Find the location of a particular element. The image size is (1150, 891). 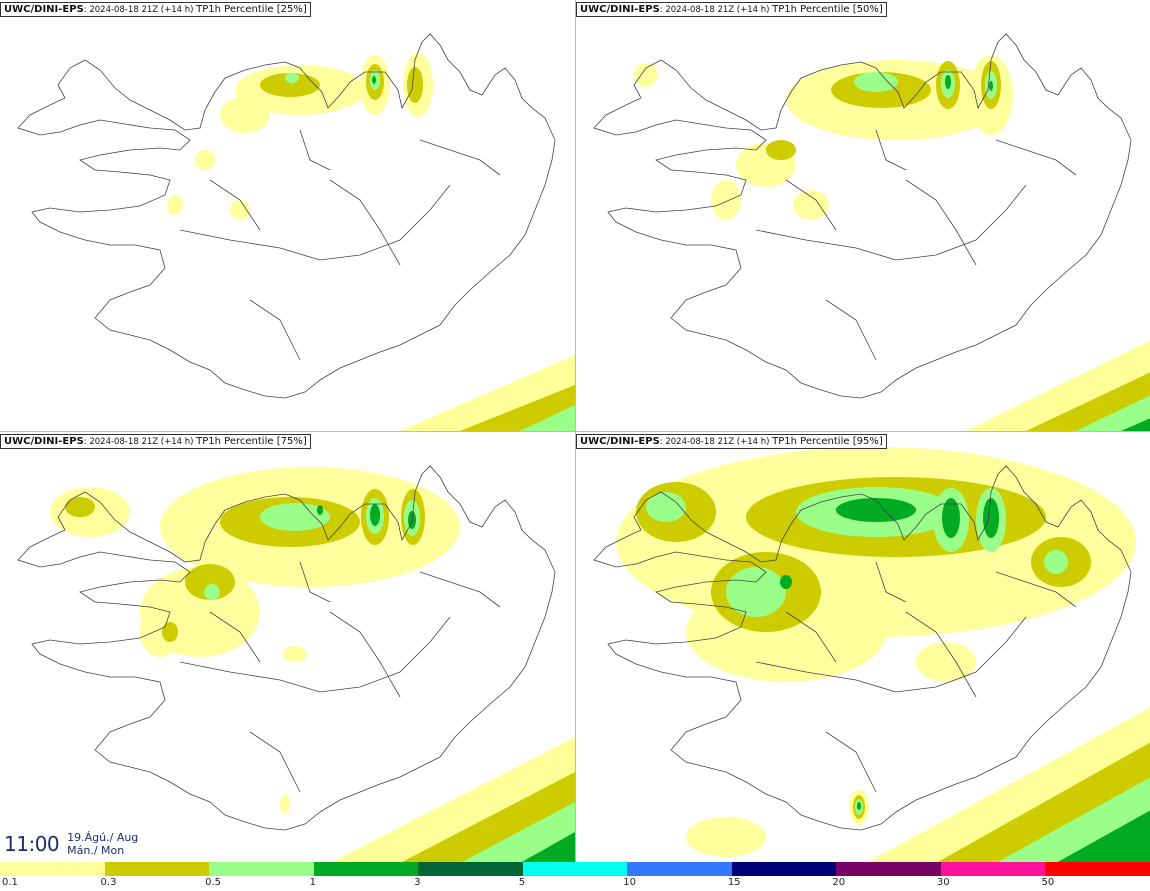

legend-label: 5 is located at coordinates (522, 882).